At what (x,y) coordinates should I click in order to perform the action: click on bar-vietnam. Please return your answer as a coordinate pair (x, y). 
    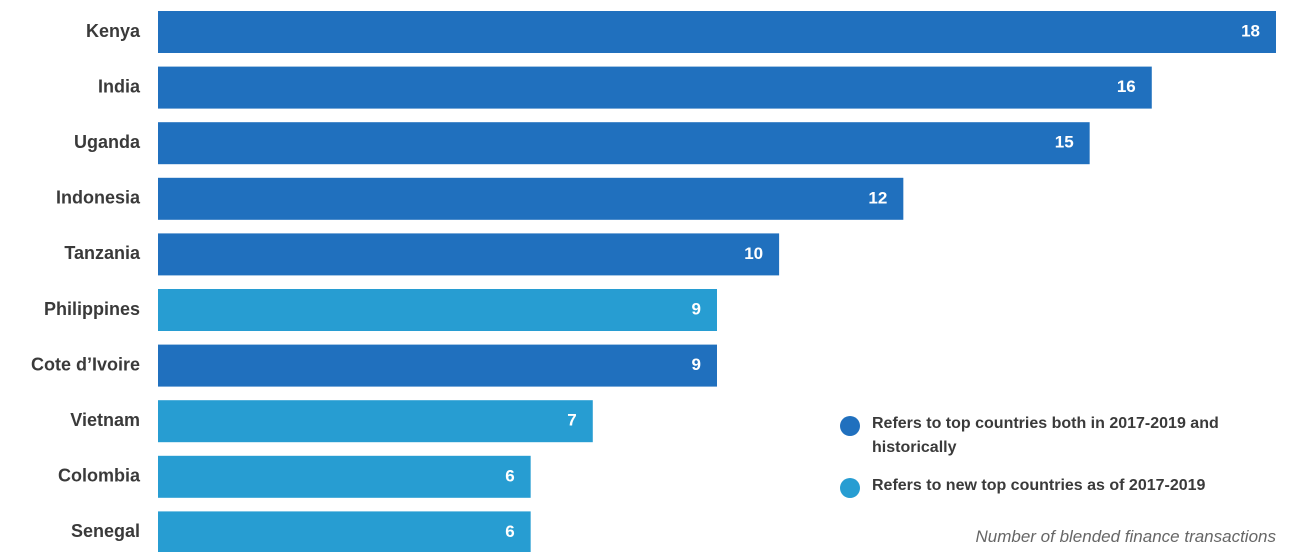
    Looking at the image, I should click on (375, 421).